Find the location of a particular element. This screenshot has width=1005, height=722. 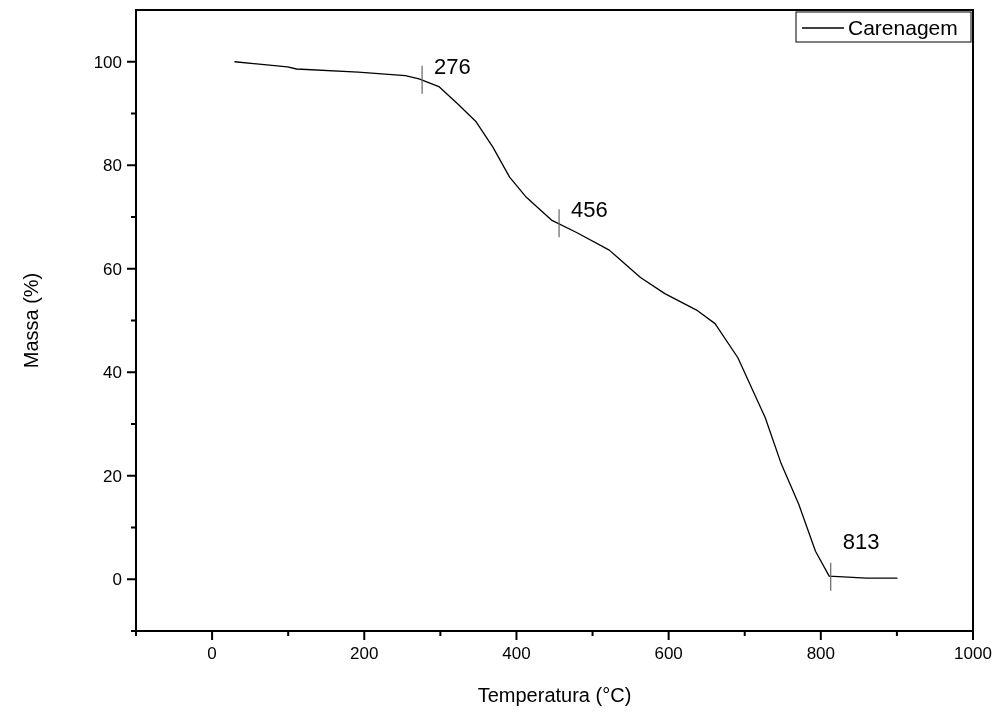

y-tick-label: 100 is located at coordinates (107, 62).